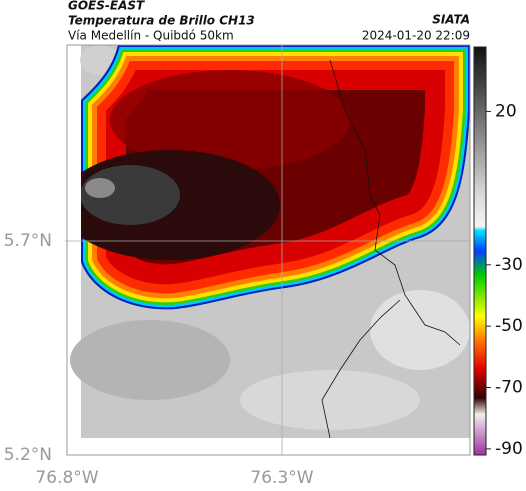 Image resolution: width=526 pixels, height=491 pixels. Describe the element at coordinates (161, 21) in the screenshot. I see `subtitle: Temperatura de Brillo CH13` at that location.